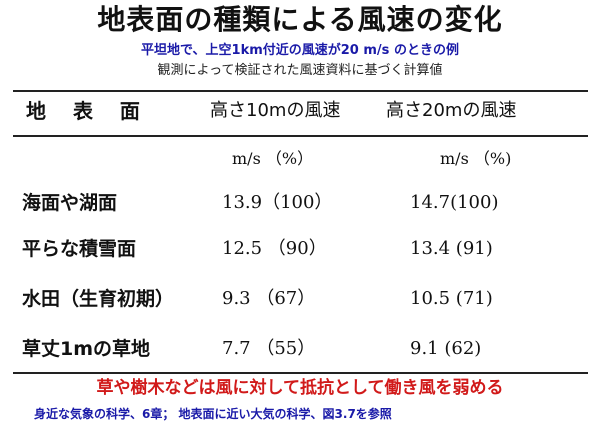 This screenshot has height=433, width=600. What do you see at coordinates (277, 202) in the screenshot?
I see `row-value-10m: 13.9（100）` at bounding box center [277, 202].